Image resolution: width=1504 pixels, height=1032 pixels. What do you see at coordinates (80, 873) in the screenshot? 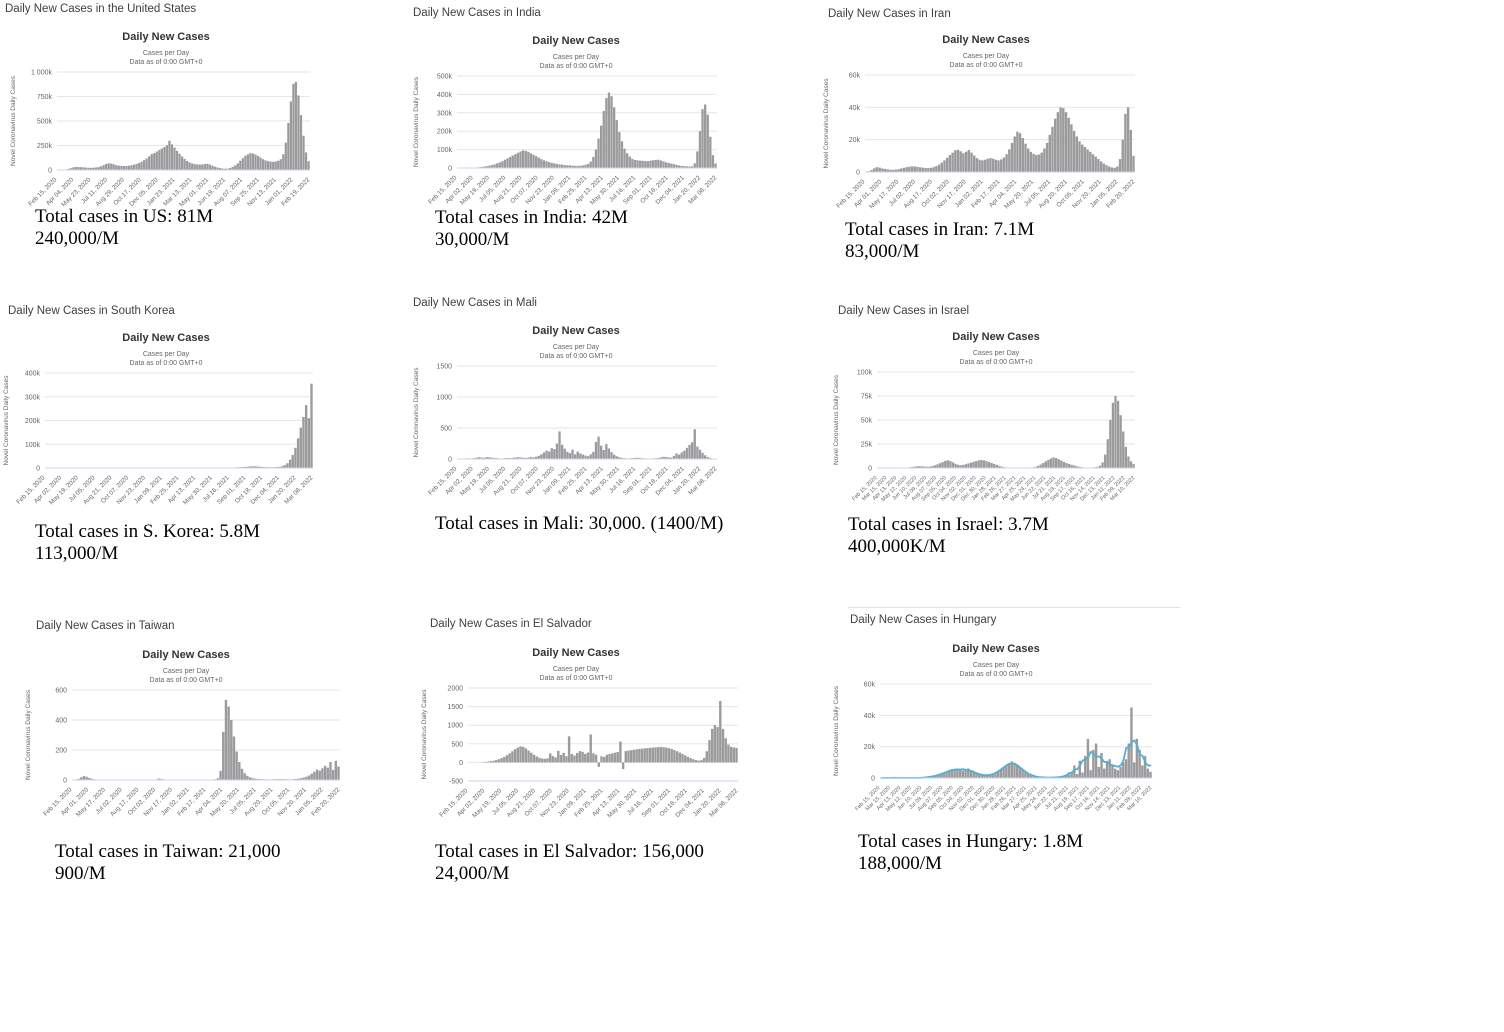
I see `caption-line2: 900/M` at bounding box center [80, 873].